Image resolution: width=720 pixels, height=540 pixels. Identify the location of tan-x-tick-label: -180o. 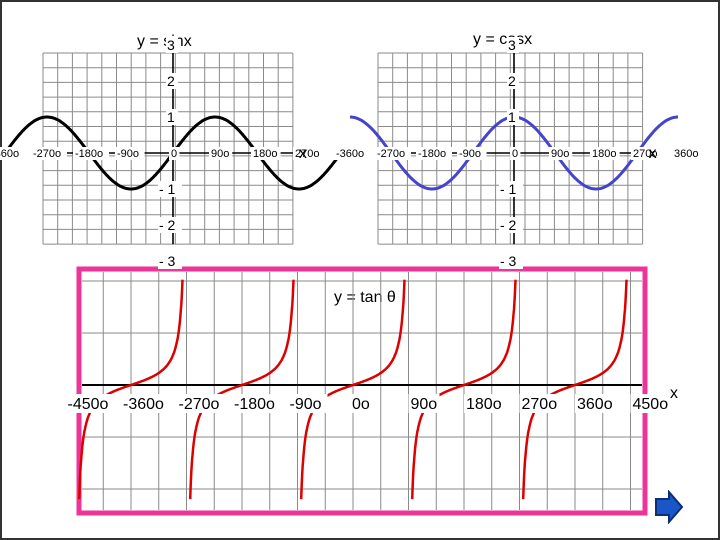
(254, 404).